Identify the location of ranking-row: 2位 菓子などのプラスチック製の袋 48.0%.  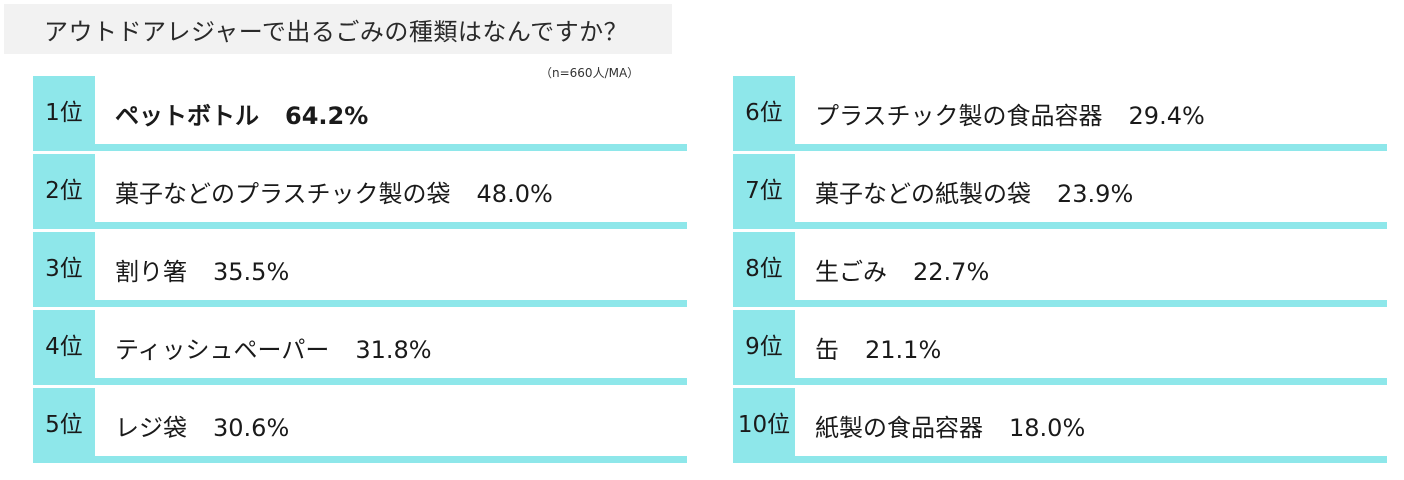
(360, 193).